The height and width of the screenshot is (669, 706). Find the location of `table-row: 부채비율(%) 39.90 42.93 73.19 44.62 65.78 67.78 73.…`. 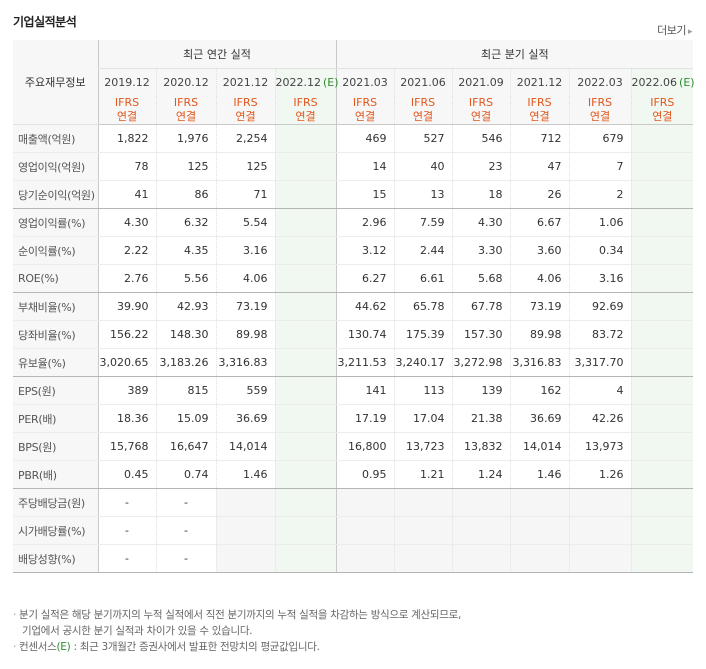

table-row: 부채비율(%) 39.90 42.93 73.19 44.62 65.78 67.78 73.… is located at coordinates (353, 306).